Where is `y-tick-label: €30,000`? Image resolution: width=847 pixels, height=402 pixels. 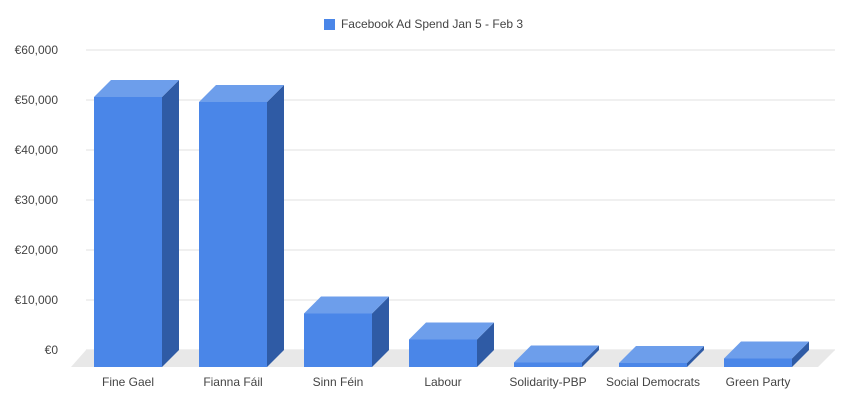 y-tick-label: €30,000 is located at coordinates (37, 200).